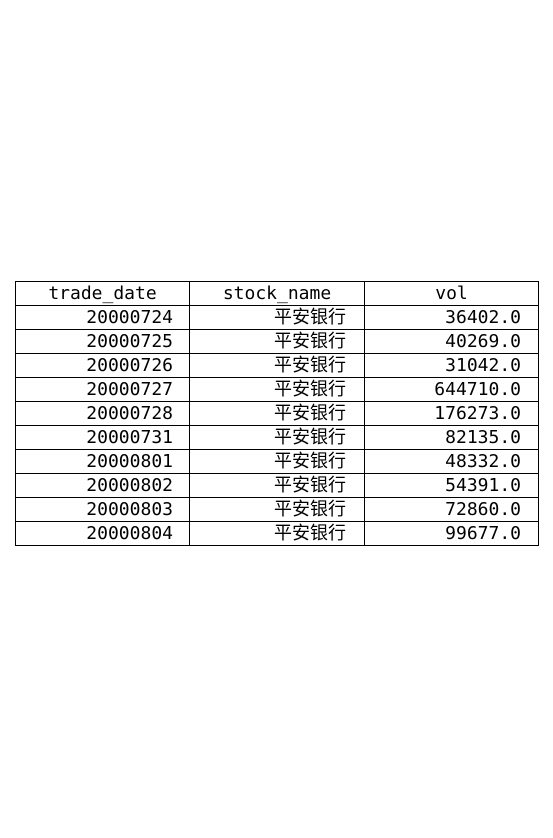 This screenshot has height=838, width=553. I want to click on cell-trade-date: 20000802, so click(102, 485).